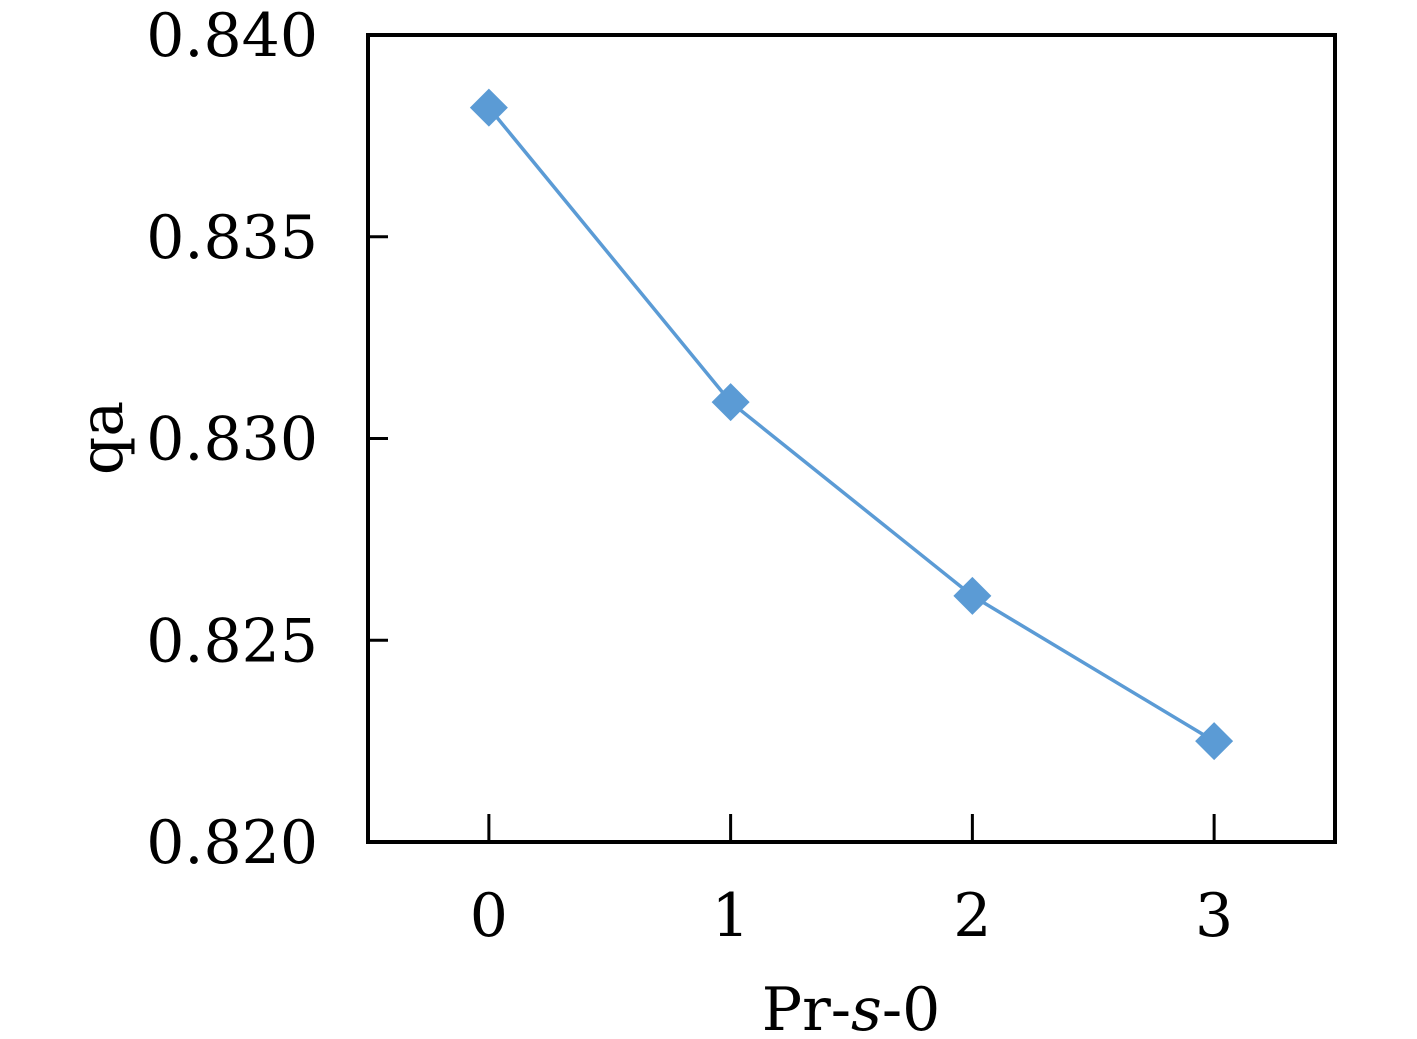 Image resolution: width=1417 pixels, height=1039 pixels. What do you see at coordinates (232, 843) in the screenshot?
I see `y-tick-label: 0.820` at bounding box center [232, 843].